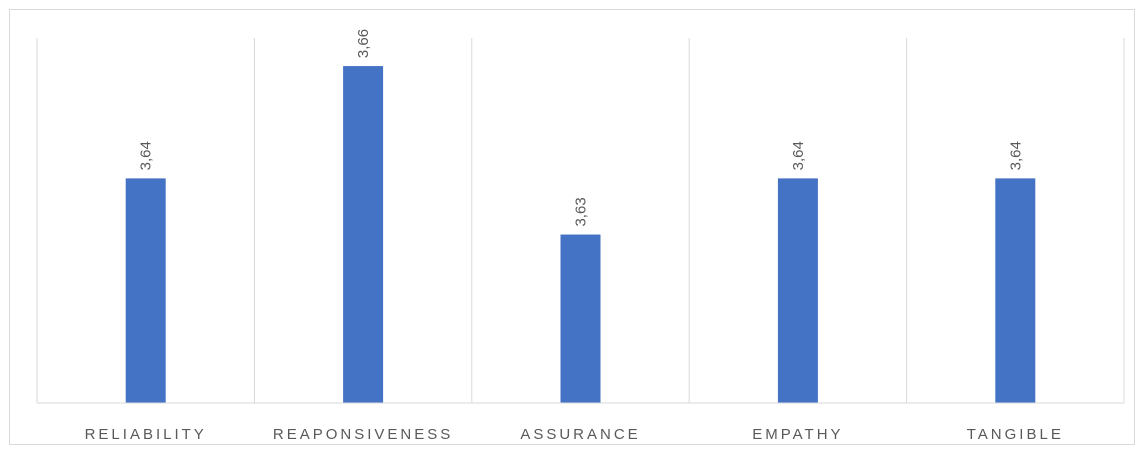 The width and height of the screenshot is (1144, 454). What do you see at coordinates (797, 290) in the screenshot?
I see `bar-empathy` at bounding box center [797, 290].